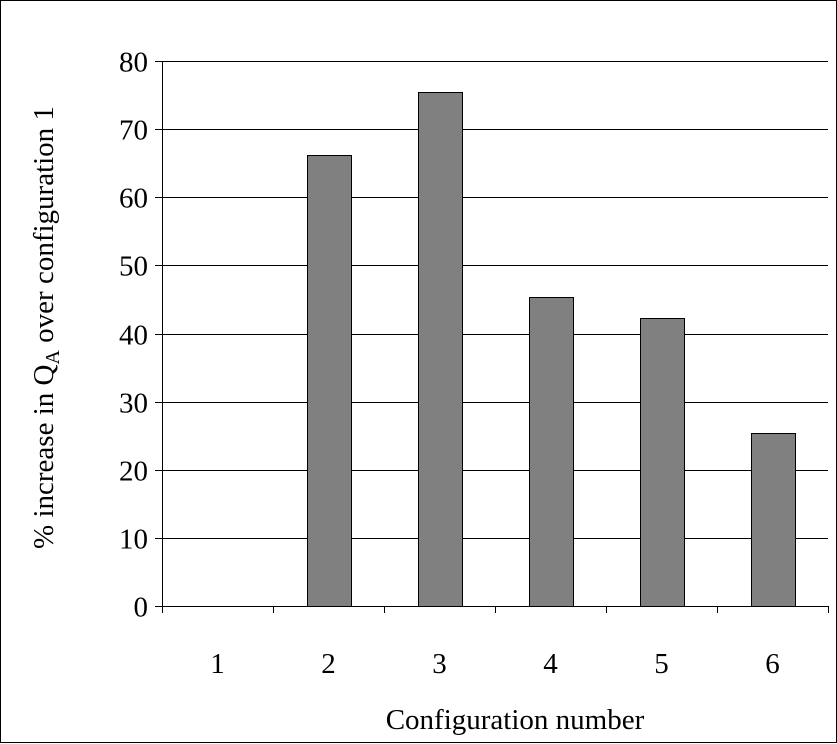  Describe the element at coordinates (439, 664) in the screenshot. I see `x-tick-label: 3` at that location.